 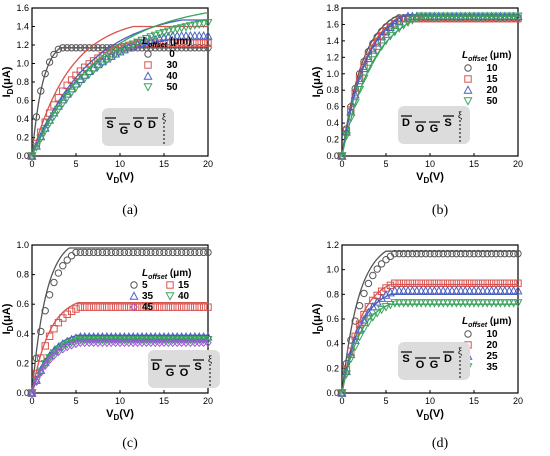 I want to click on y-axis-label: ID(μA), so click(x=318, y=81).